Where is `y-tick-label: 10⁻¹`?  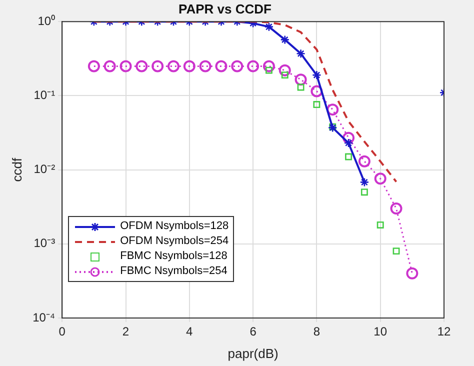
y-tick-label: 10⁻¹ is located at coordinates (45, 95).